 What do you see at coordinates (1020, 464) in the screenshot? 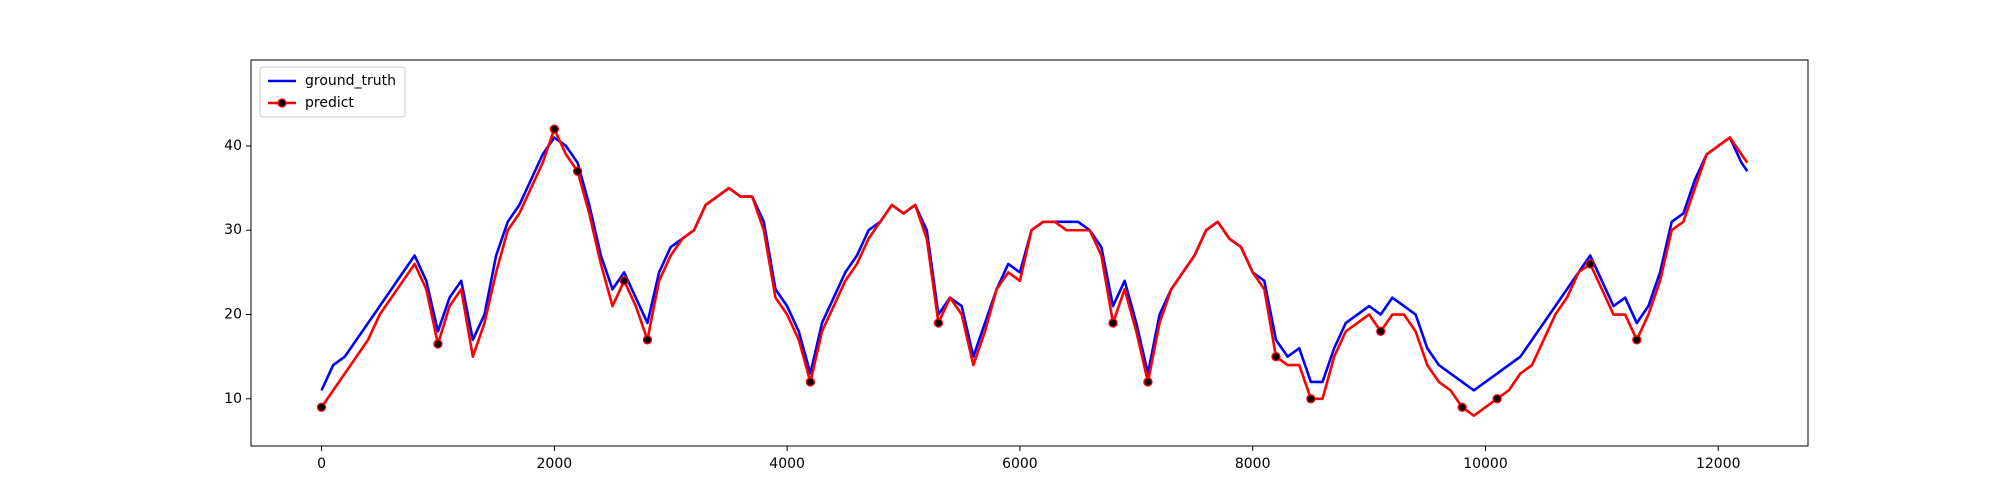
I see `x-tick-label: 6000` at bounding box center [1020, 464].